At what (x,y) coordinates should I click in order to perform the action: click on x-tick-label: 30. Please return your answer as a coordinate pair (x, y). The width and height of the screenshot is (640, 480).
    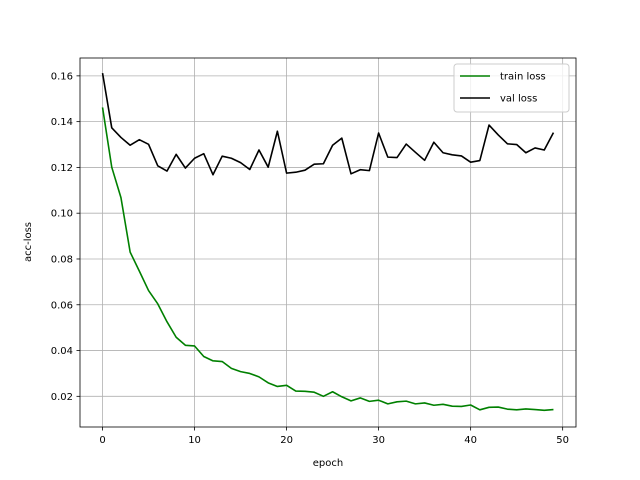
    Looking at the image, I should click on (378, 440).